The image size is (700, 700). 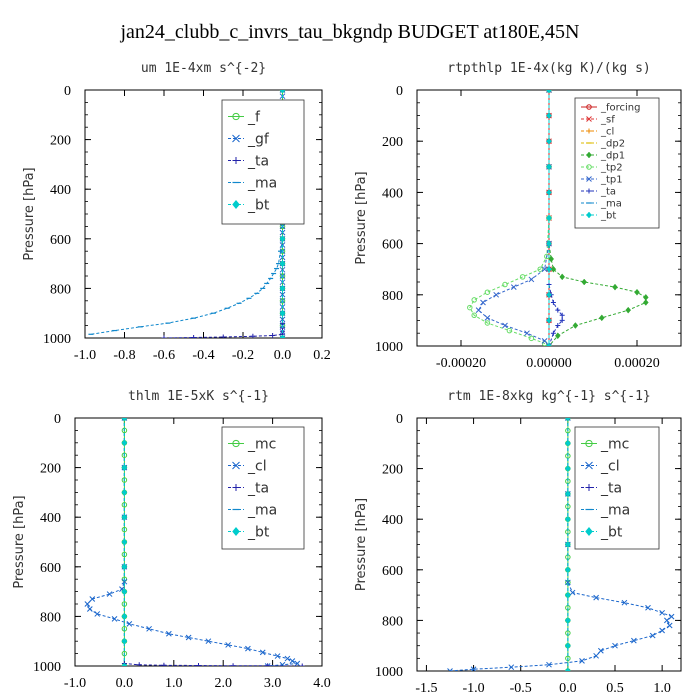 I want to click on x-tick-label: -0.2, so click(x=243, y=355).